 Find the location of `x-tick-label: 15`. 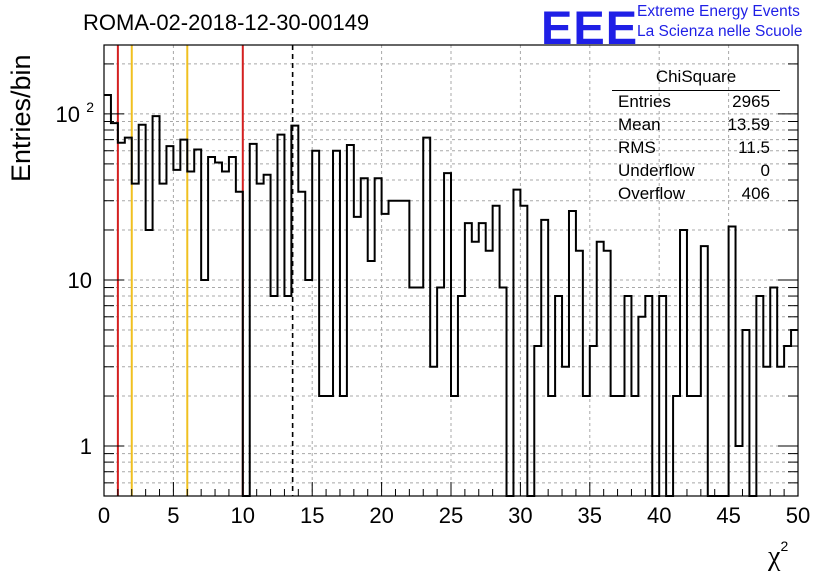

x-tick-label: 15 is located at coordinates (312, 515).